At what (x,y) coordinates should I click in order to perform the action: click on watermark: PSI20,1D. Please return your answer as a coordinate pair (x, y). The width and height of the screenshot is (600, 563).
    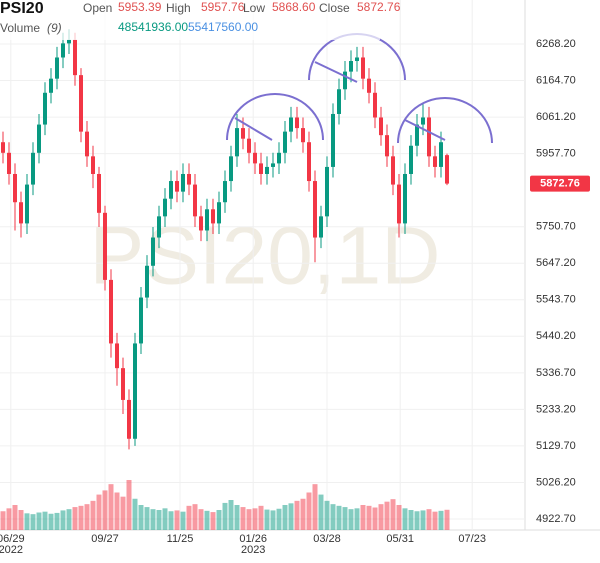
    Looking at the image, I should click on (265, 256).